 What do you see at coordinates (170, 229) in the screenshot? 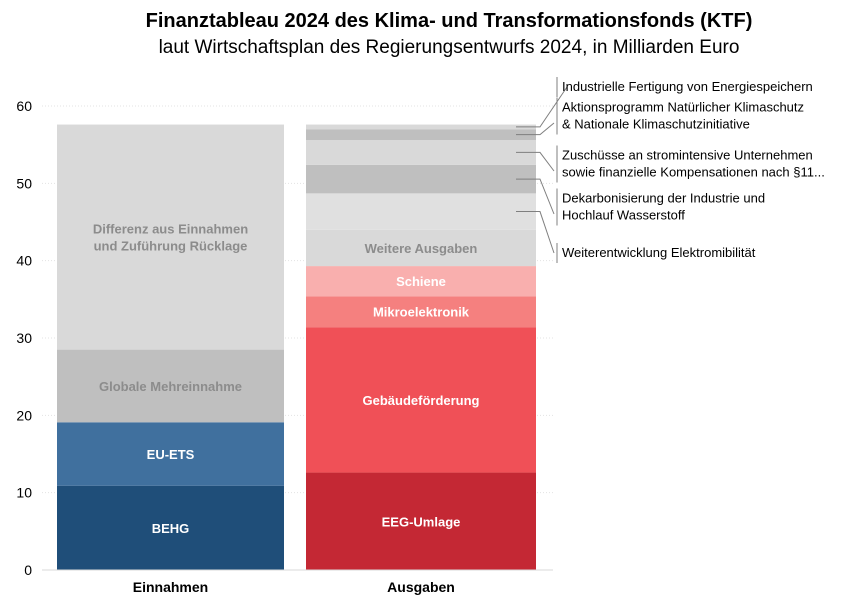
I see `segment-label: Differenz aus Einnahmen` at bounding box center [170, 229].